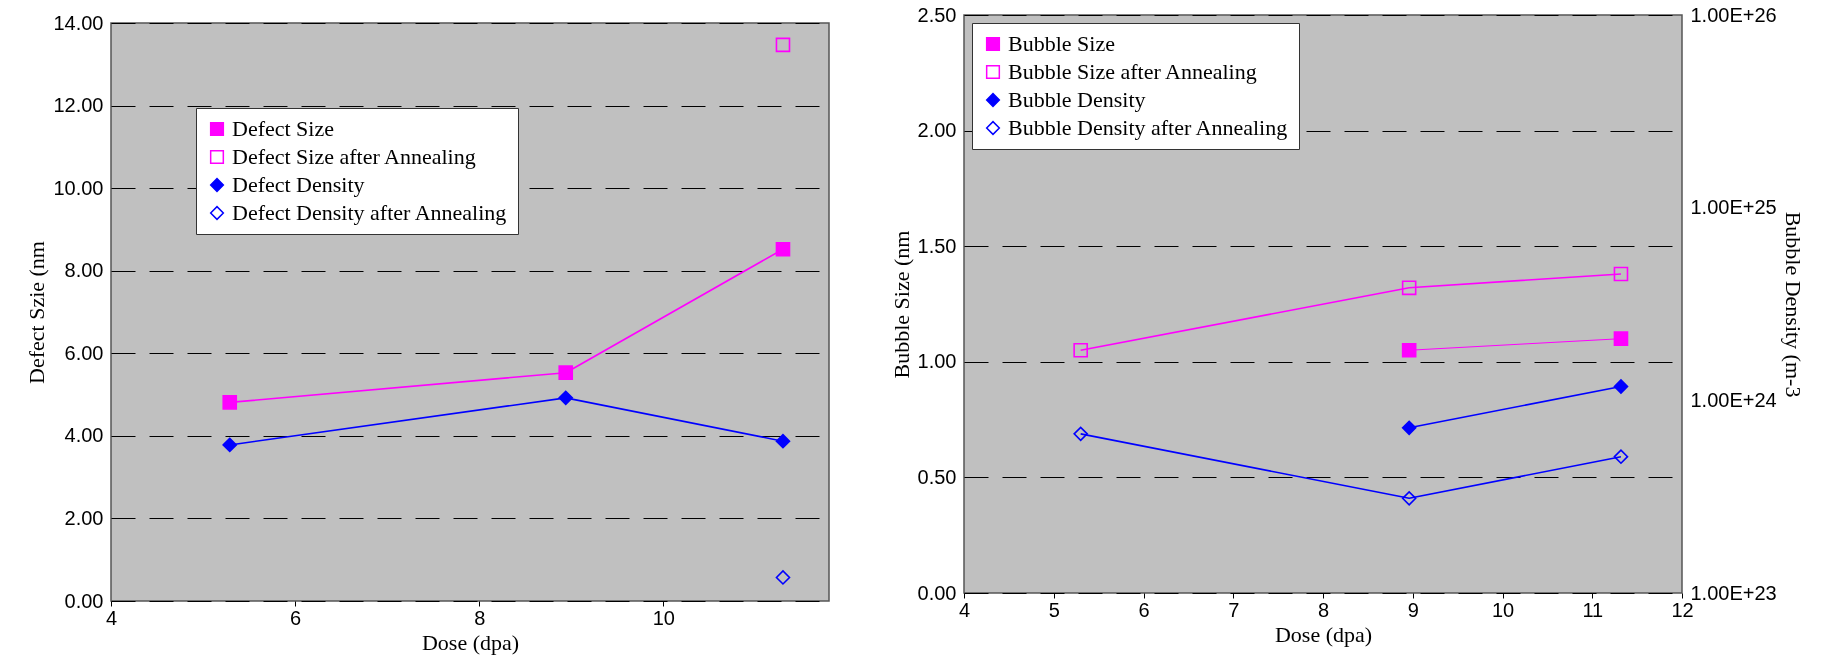  What do you see at coordinates (937, 361) in the screenshot?
I see `y-tick-label: 1.00` at bounding box center [937, 361].